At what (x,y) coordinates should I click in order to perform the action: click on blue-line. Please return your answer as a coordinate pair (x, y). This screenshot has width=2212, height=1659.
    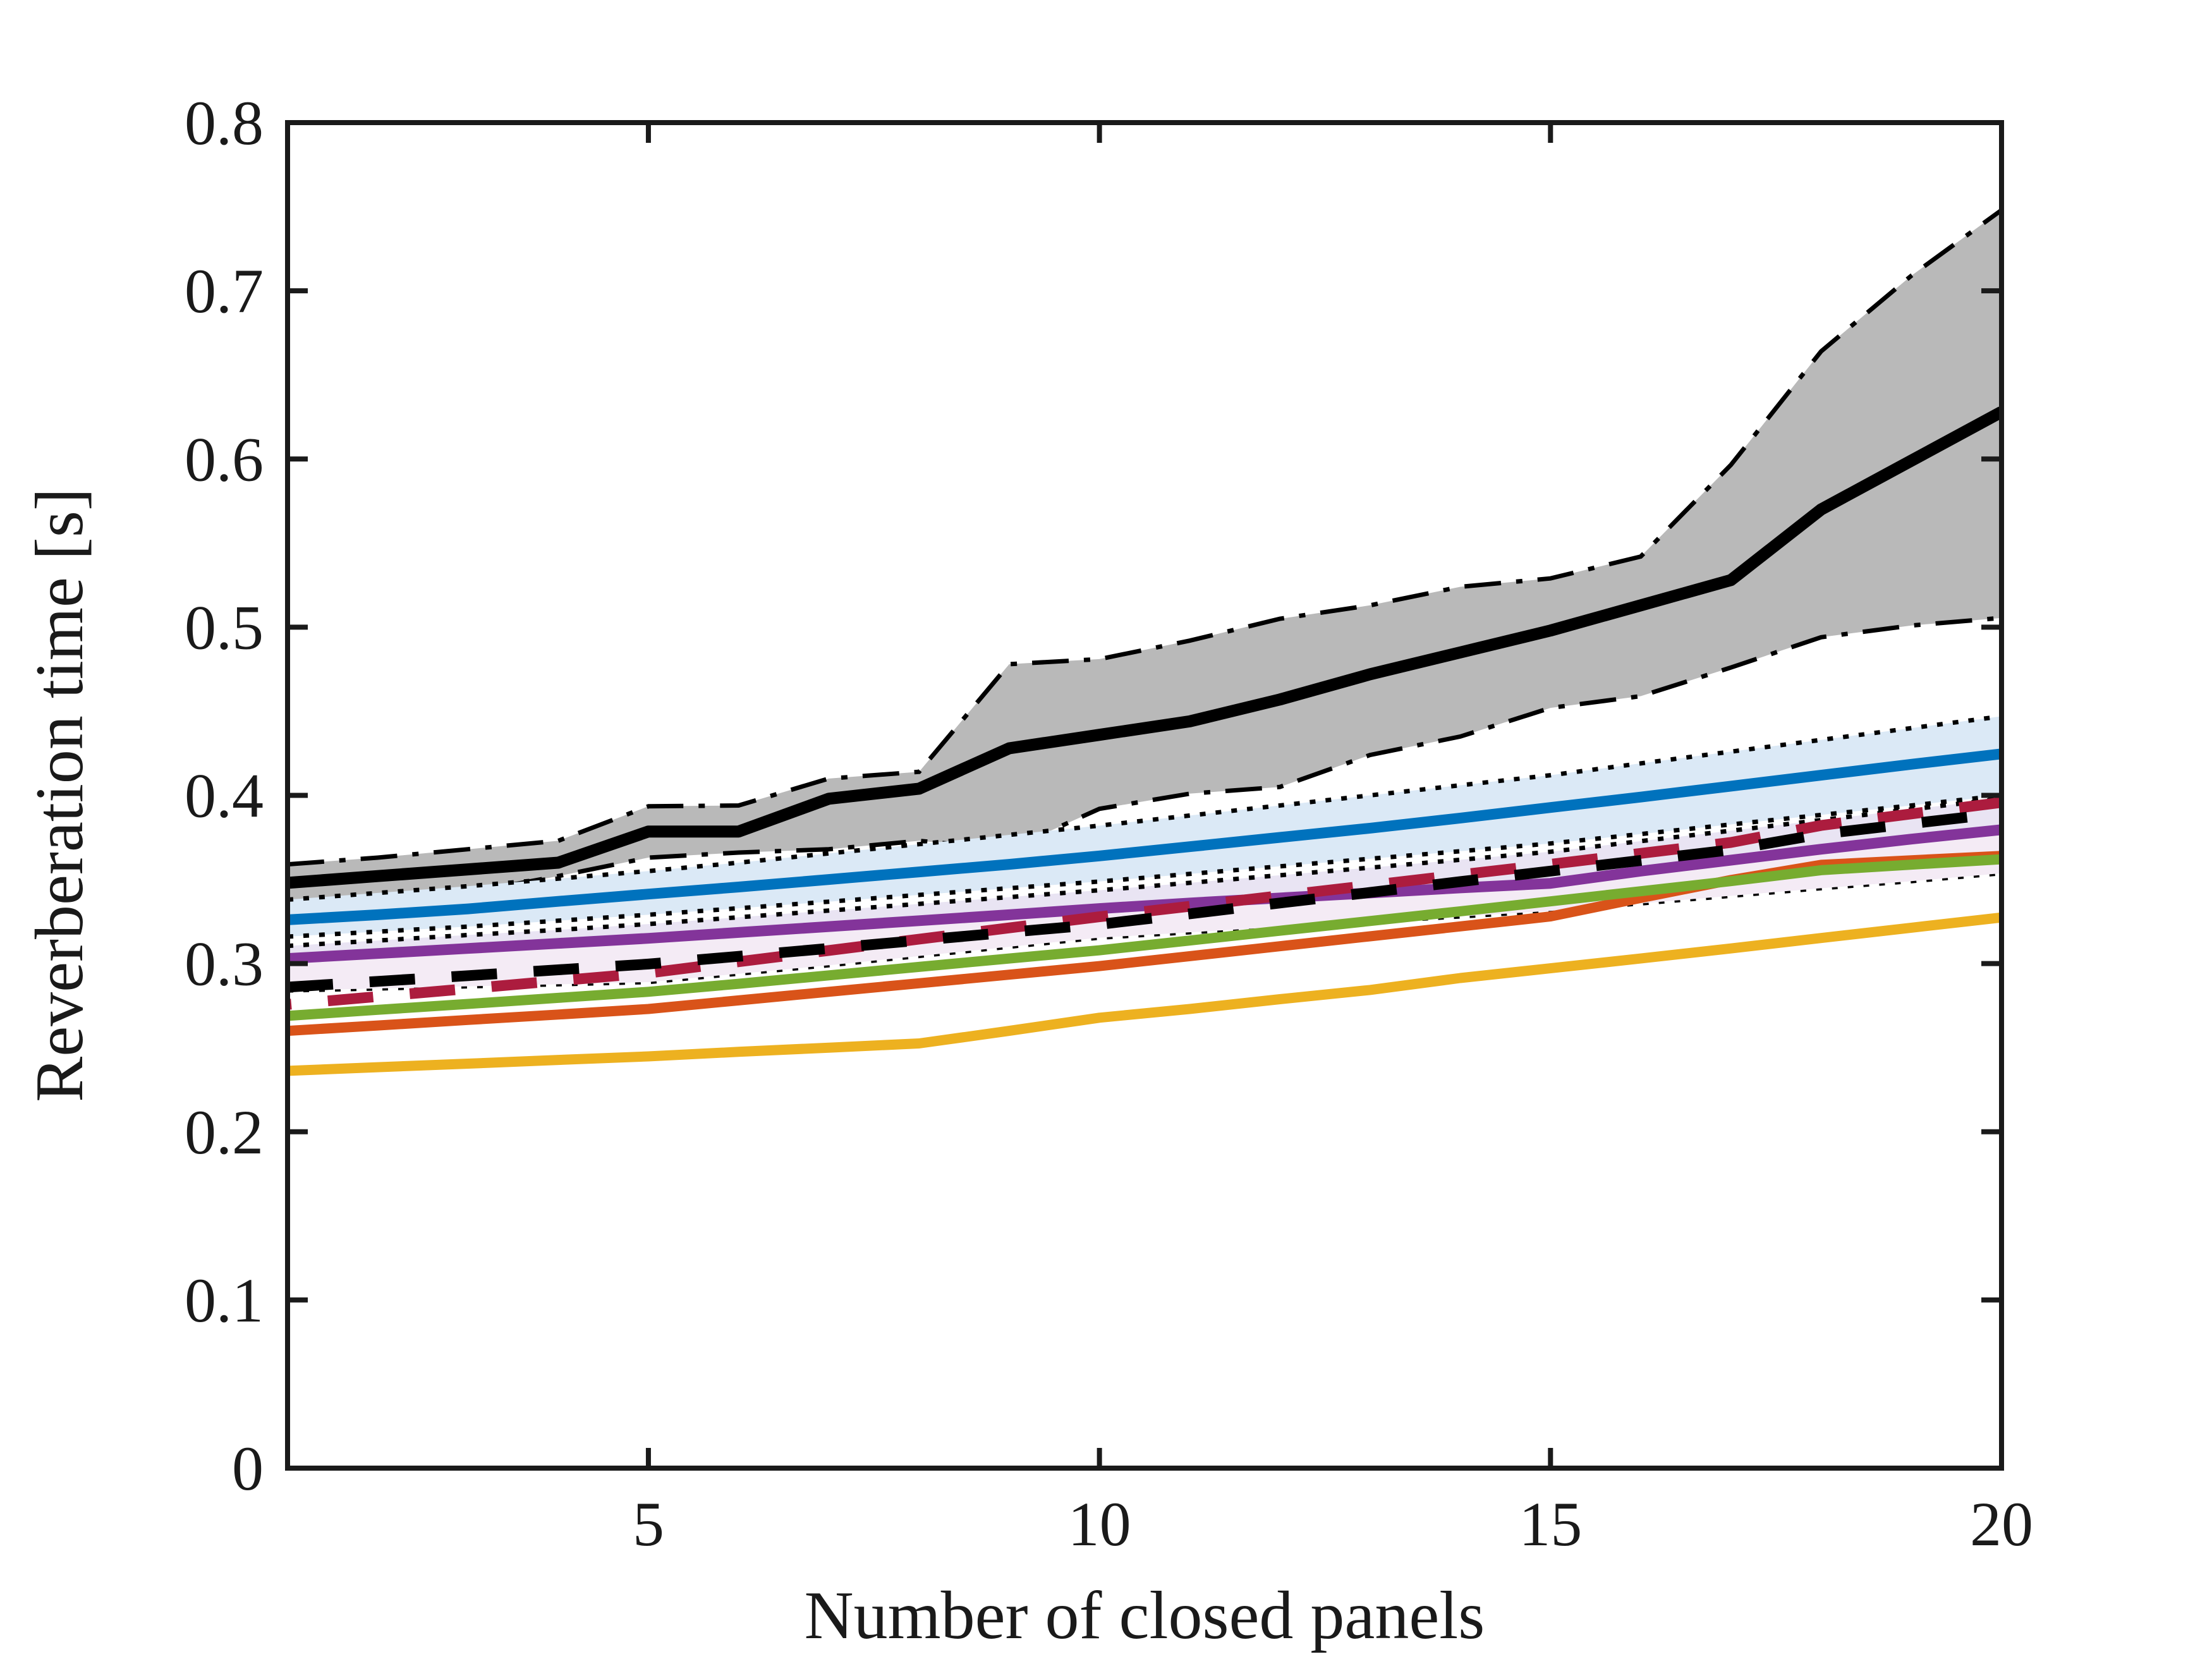
    Looking at the image, I should click on (1145, 837).